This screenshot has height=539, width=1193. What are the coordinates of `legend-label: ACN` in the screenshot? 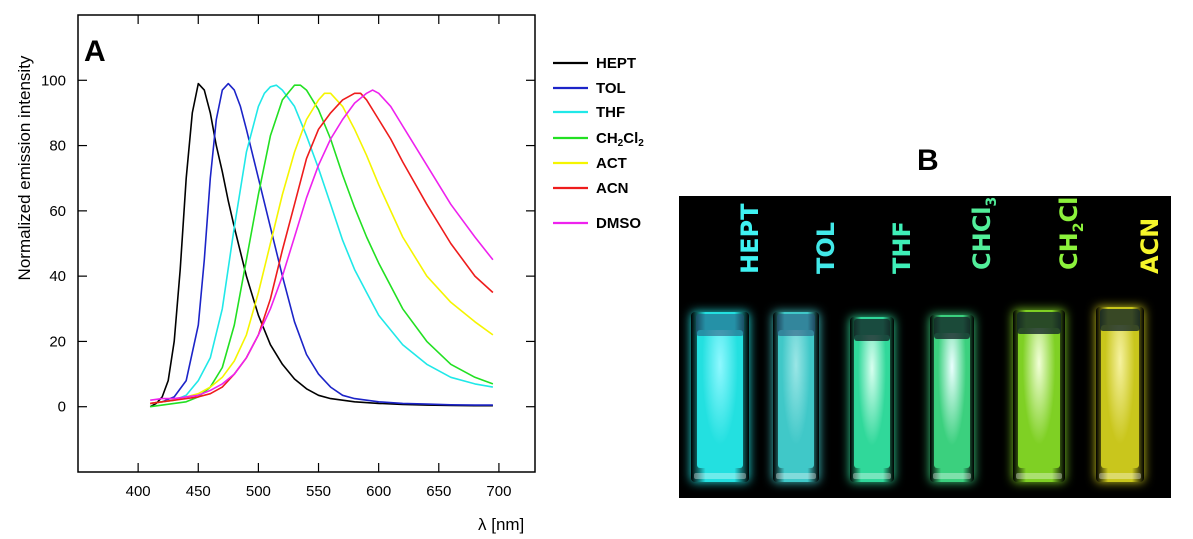 It's located at (612, 188).